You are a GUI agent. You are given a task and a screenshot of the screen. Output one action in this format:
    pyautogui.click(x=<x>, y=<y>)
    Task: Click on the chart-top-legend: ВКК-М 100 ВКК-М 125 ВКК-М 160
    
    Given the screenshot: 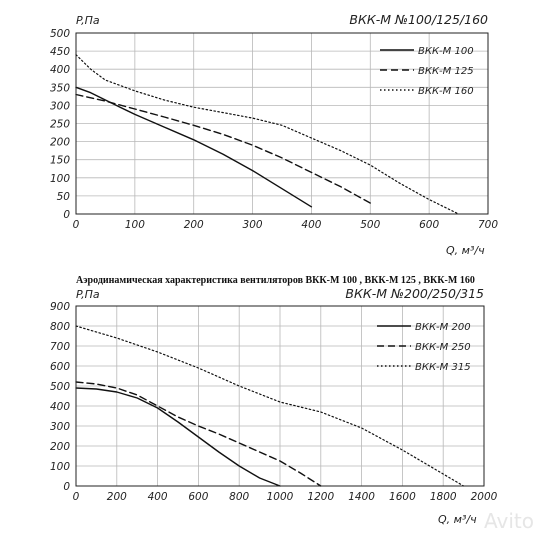 What is the action you would take?
    pyautogui.click(x=427, y=71)
    